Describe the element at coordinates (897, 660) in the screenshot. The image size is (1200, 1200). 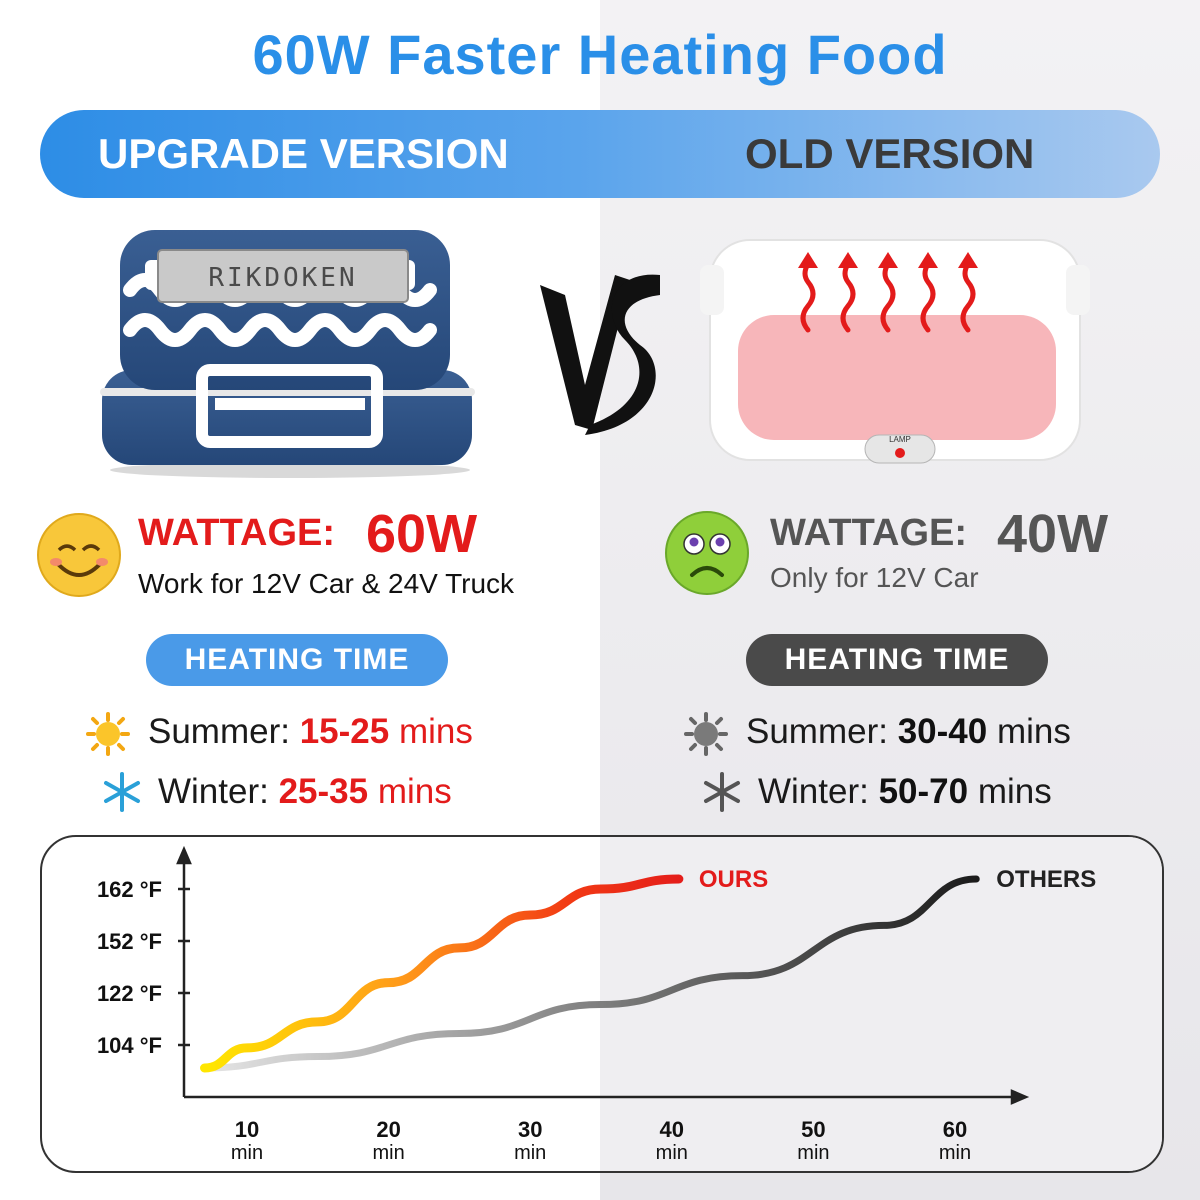
I see `old-heating-time-badge: HEATING TIME` at that location.